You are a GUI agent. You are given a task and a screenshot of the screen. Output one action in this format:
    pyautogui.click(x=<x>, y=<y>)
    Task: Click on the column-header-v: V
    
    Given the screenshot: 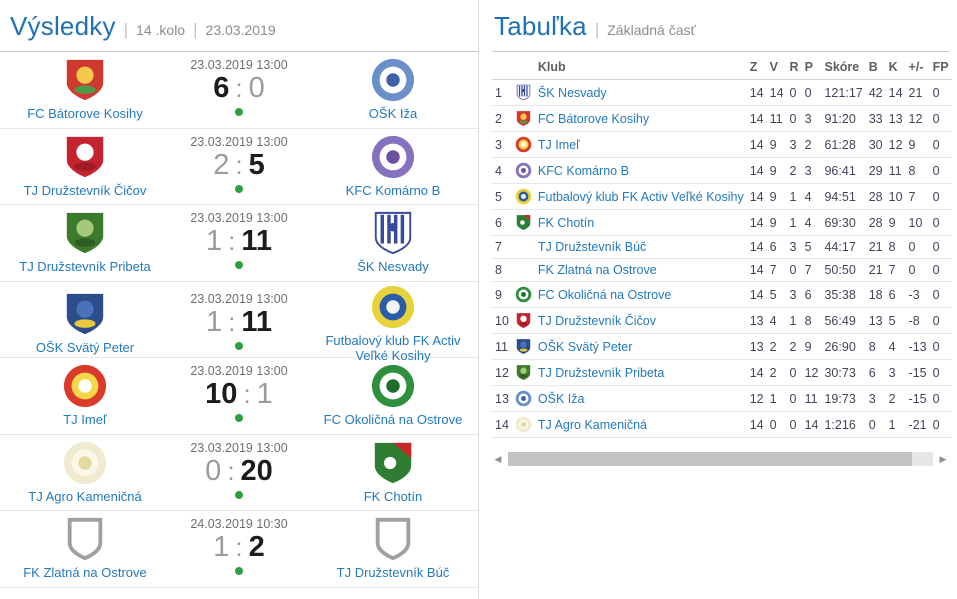 What is the action you would take?
    pyautogui.click(x=776, y=67)
    